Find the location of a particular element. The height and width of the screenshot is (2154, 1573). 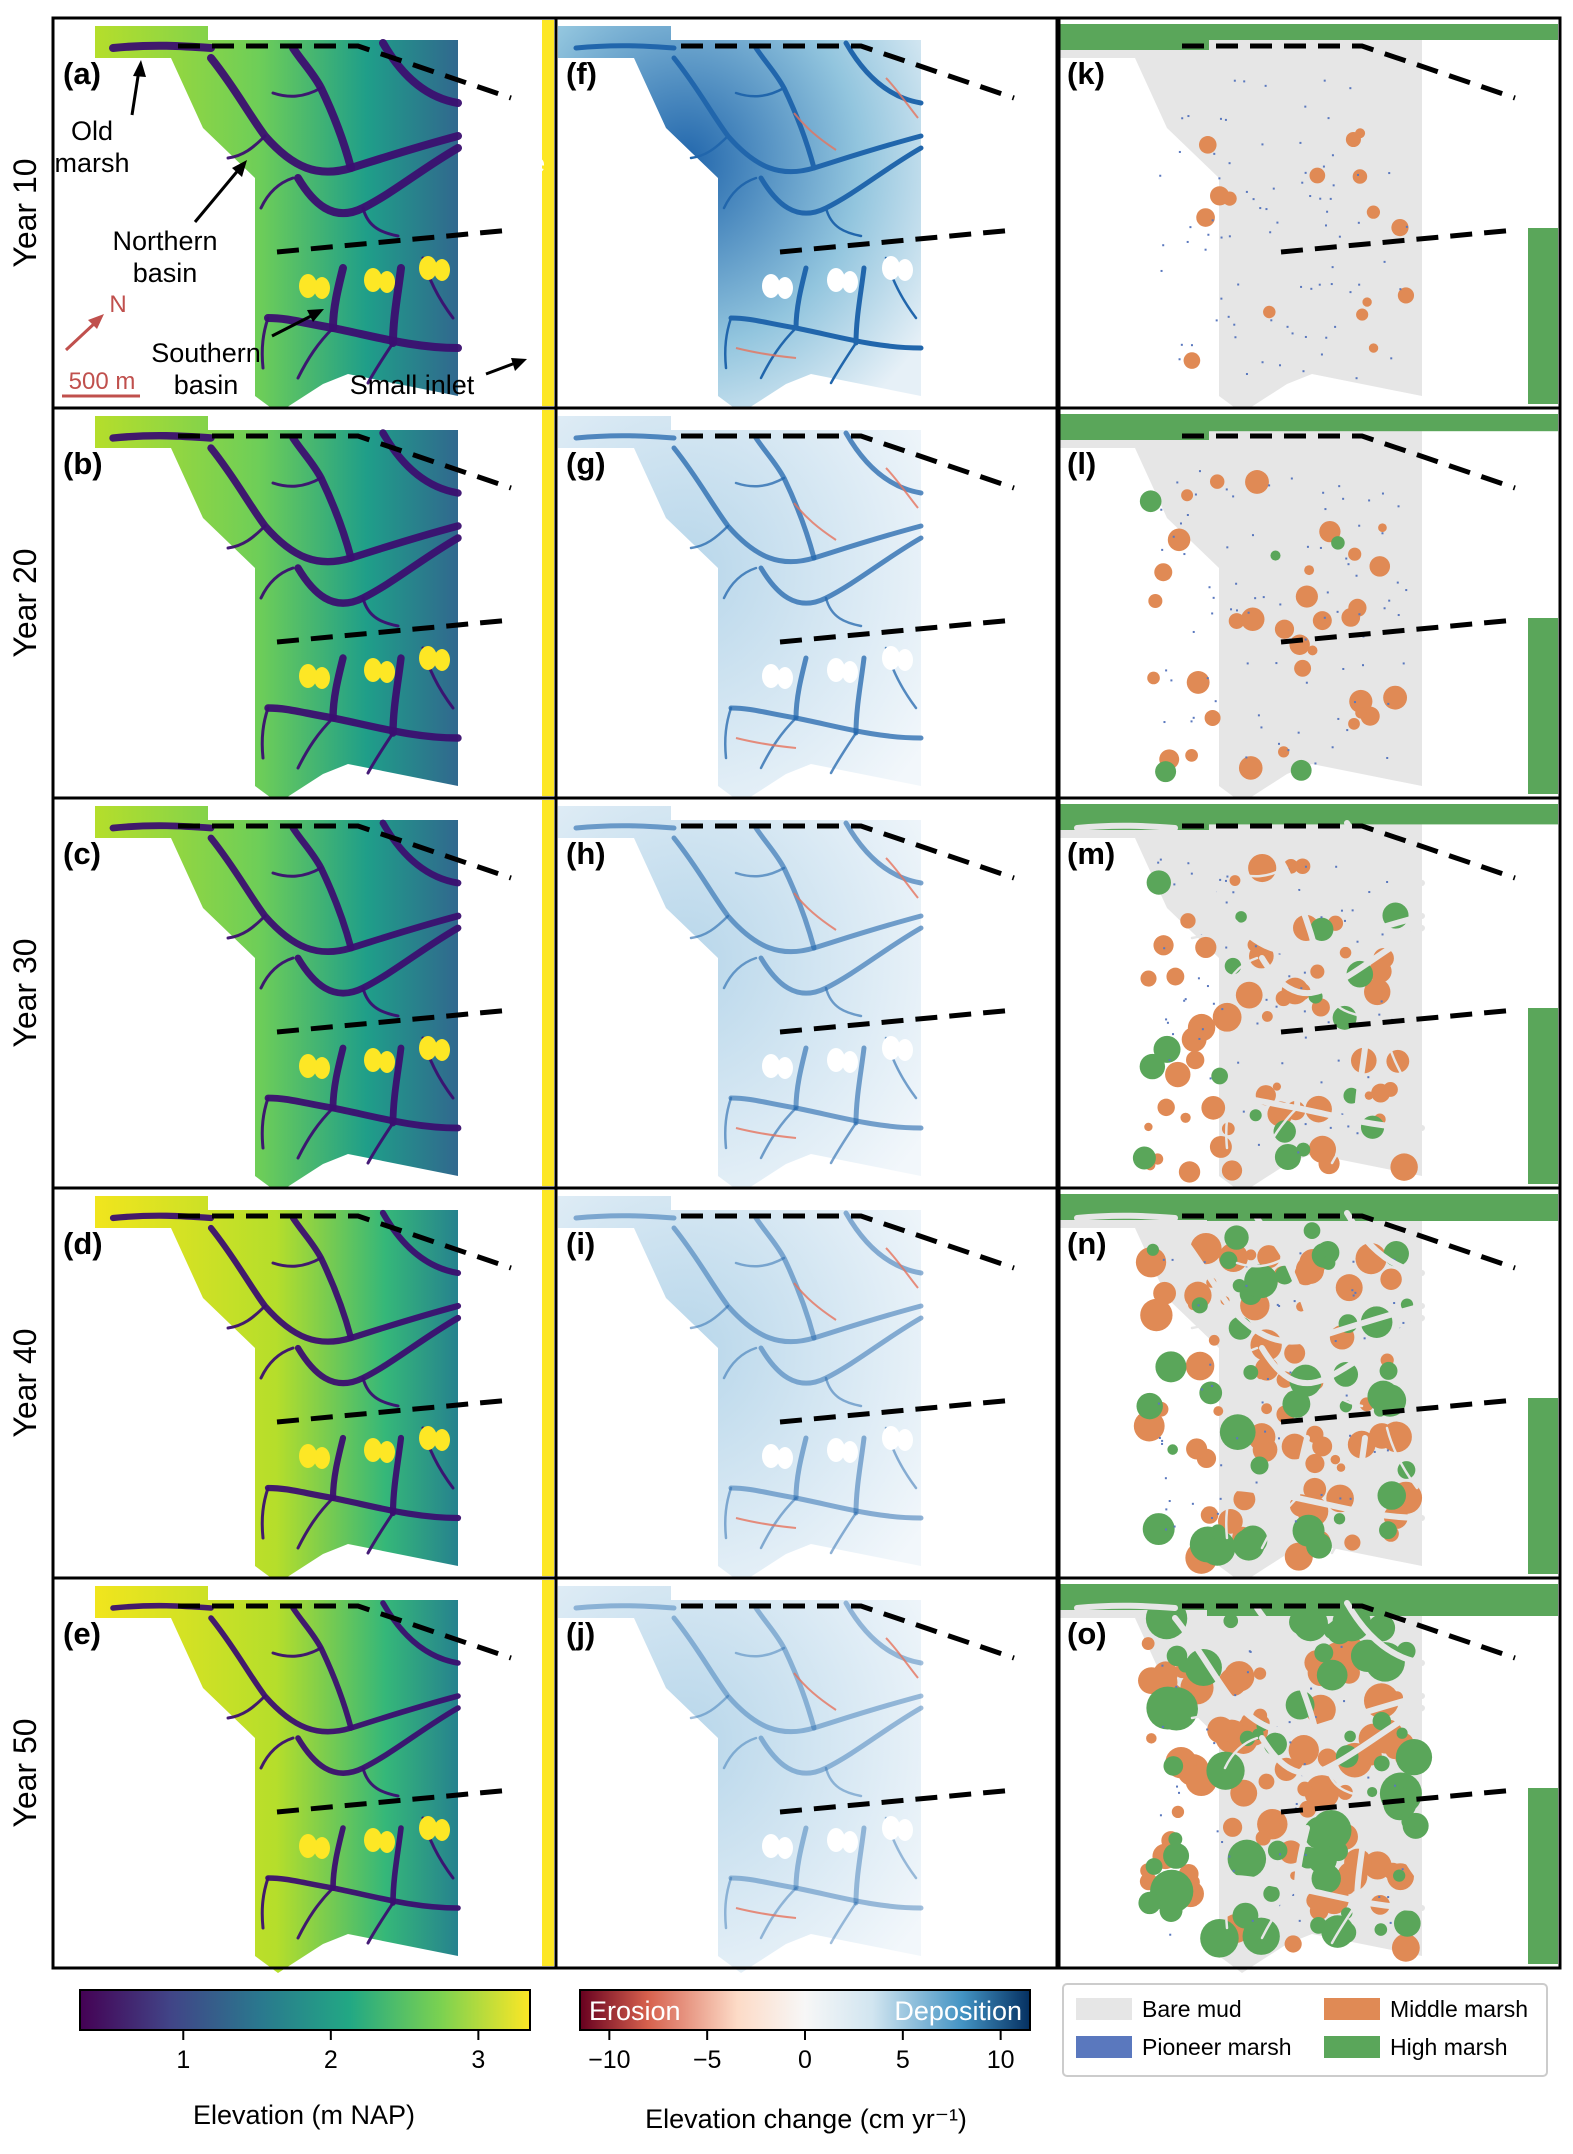

marsh-channels is located at coordinates (1249, 1772).